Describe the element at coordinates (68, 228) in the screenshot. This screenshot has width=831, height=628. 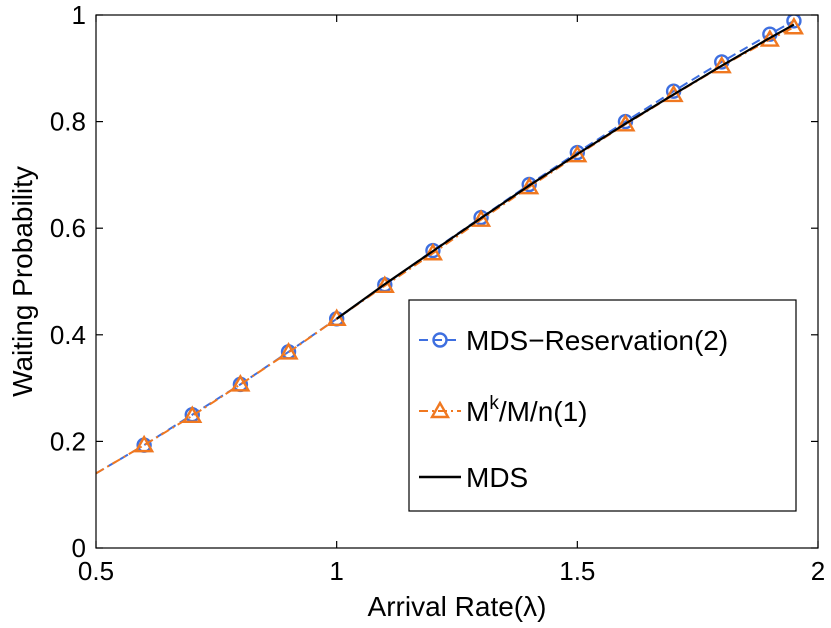
I see `y-tick-label: 0.6` at that location.